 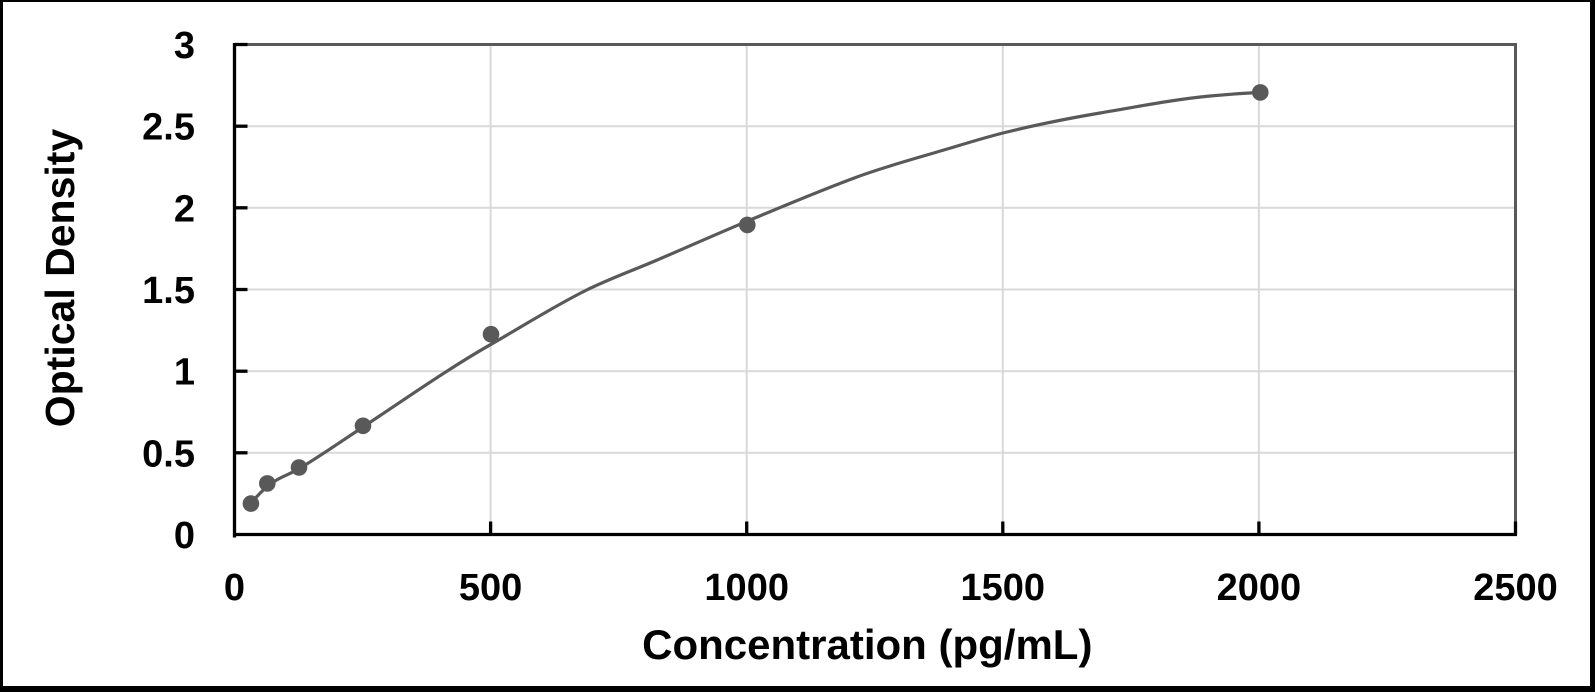 What do you see at coordinates (184, 373) in the screenshot?
I see `svg-text: 1` at bounding box center [184, 373].